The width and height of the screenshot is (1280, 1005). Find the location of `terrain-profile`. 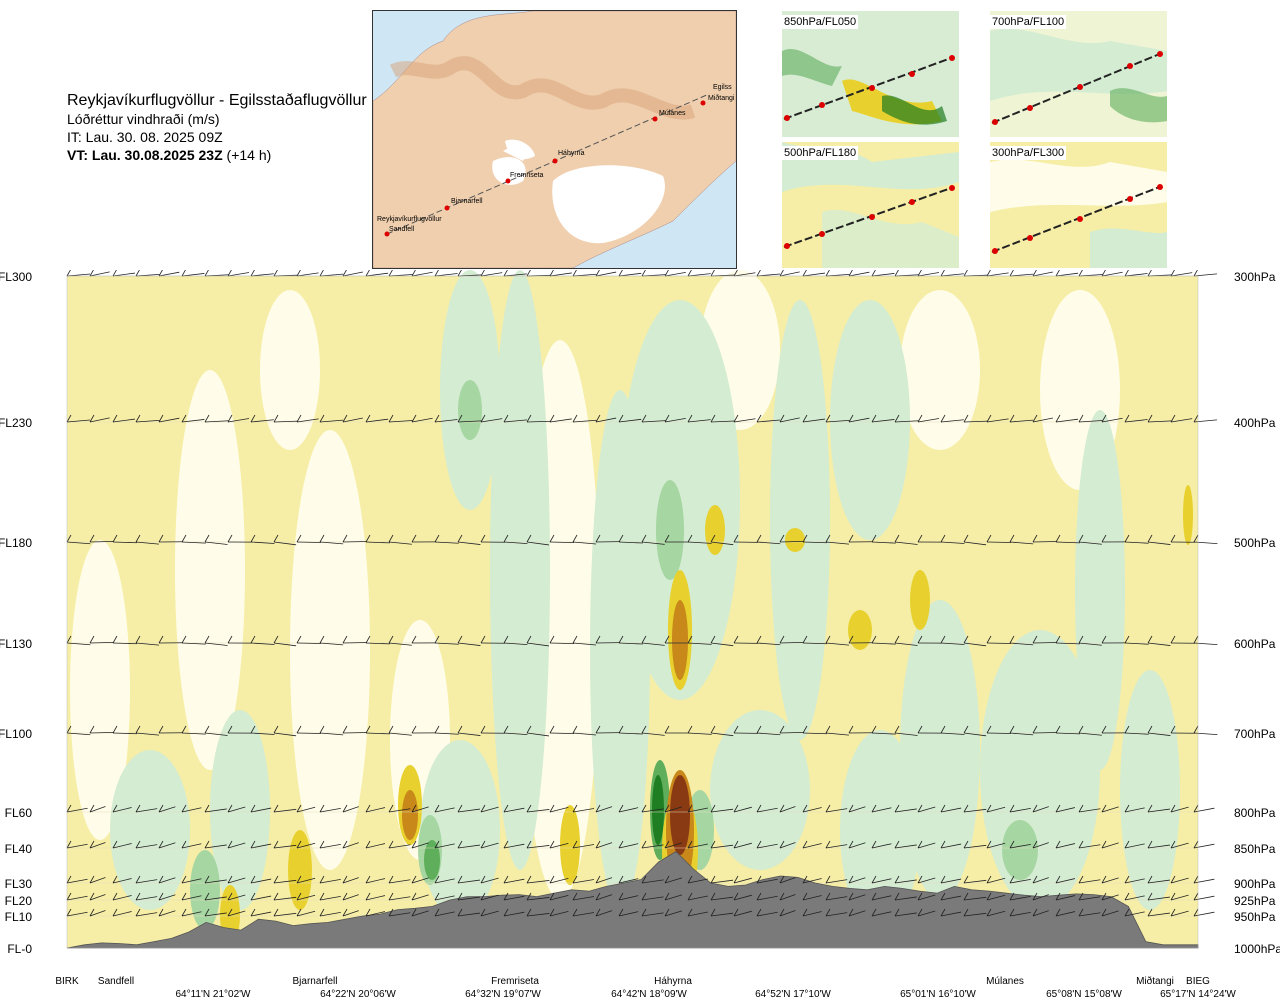

terrain-profile is located at coordinates (632, 899).